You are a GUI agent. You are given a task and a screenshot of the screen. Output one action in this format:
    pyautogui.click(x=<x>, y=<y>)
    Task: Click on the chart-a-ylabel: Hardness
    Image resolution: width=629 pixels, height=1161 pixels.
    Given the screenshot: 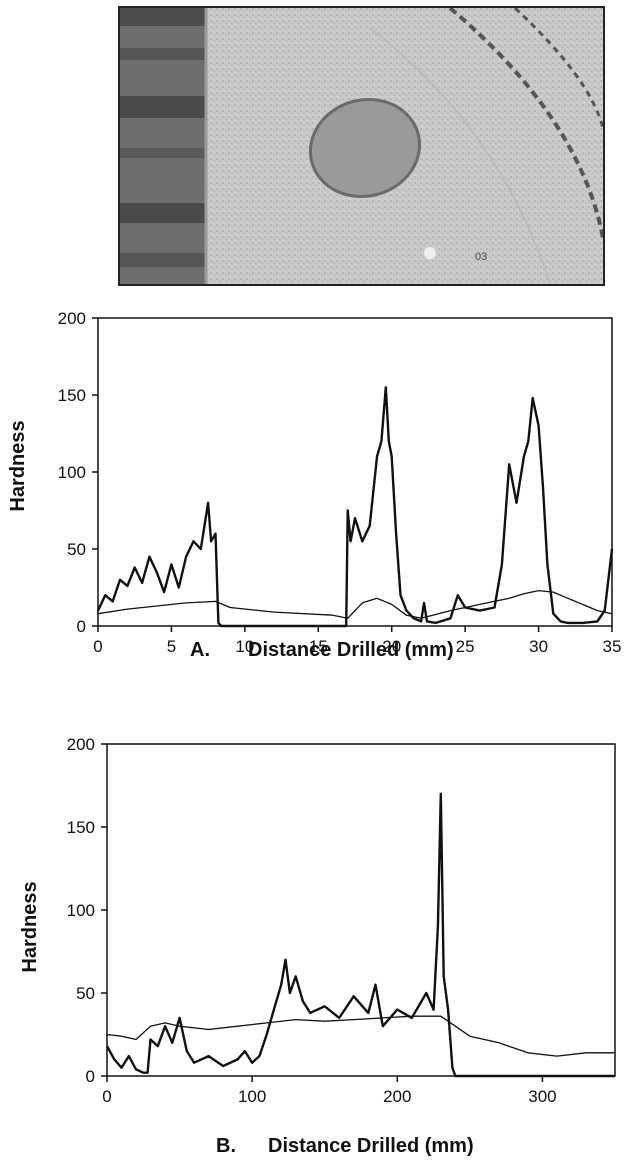 What is the action you would take?
    pyautogui.click(x=18, y=465)
    